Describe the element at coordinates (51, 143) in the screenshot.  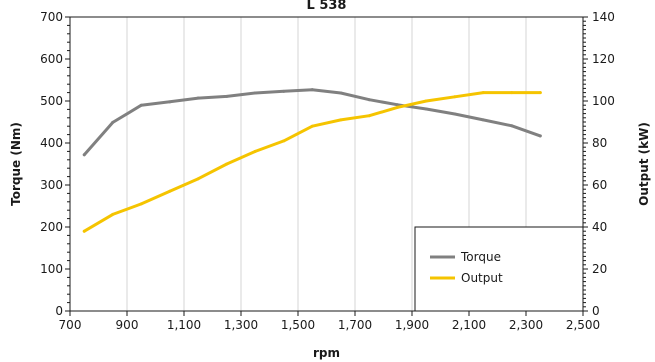
I see `y-left-tick-label: 400` at that location.